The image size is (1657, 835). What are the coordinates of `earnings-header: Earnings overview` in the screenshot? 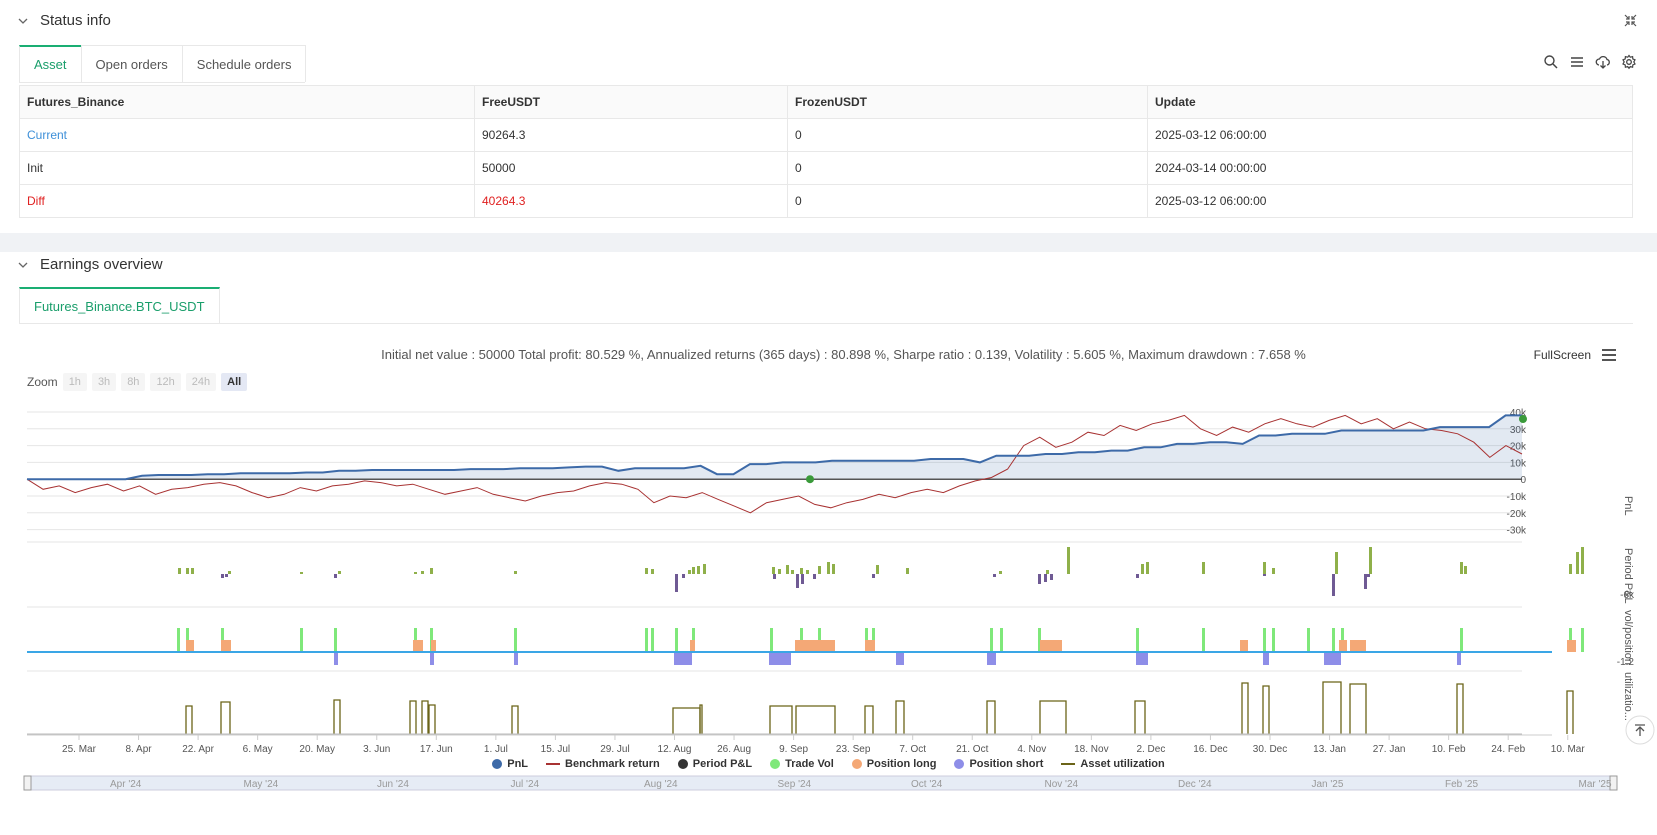 It's located at (90, 264).